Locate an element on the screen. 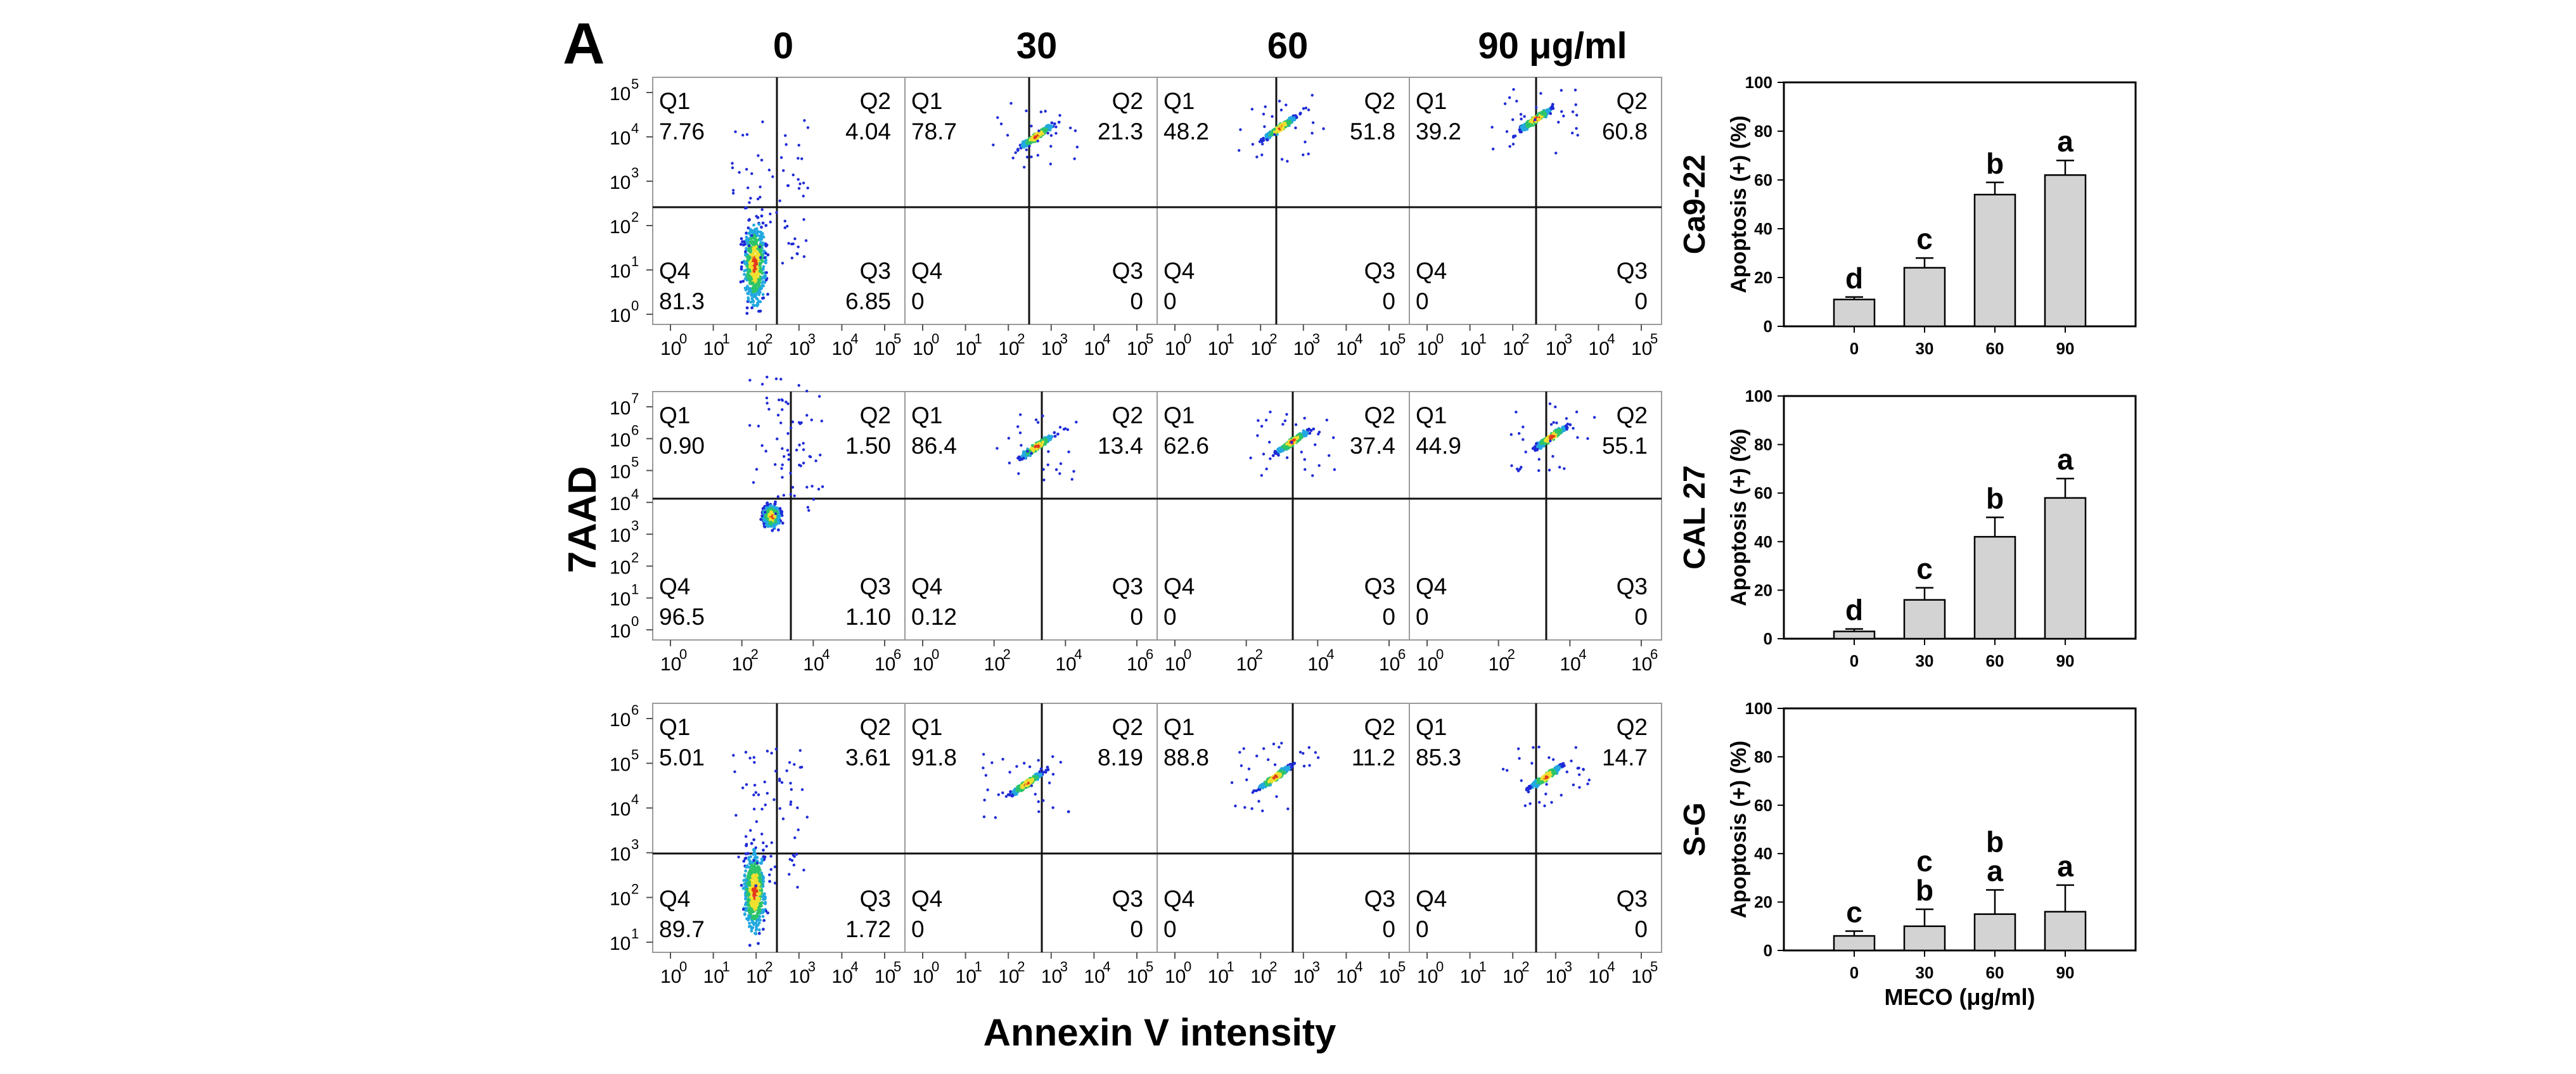 The width and height of the screenshot is (2576, 1074). x-tick-labels: 100 102 104 106 is located at coordinates (1285, 657).